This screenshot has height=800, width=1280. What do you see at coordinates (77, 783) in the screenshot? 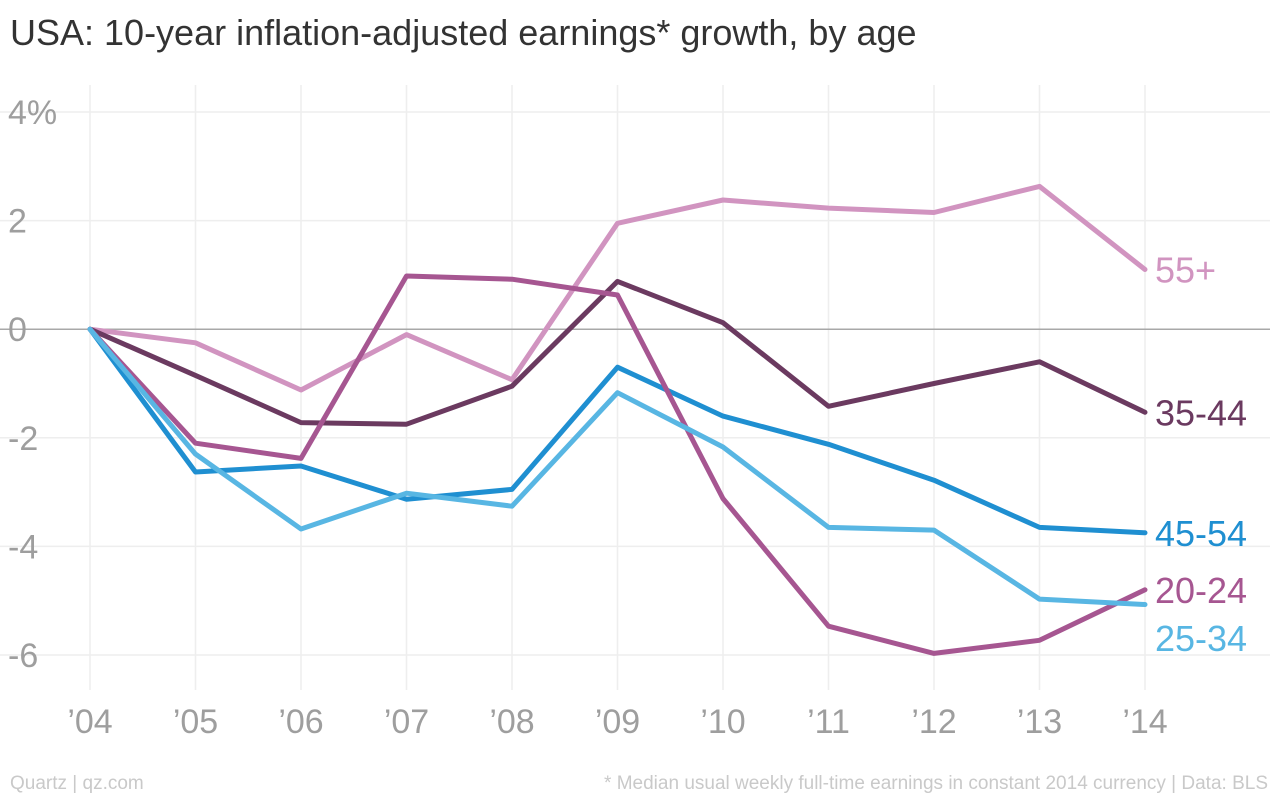
I see `source-credit: Quartz | qz.com` at bounding box center [77, 783].